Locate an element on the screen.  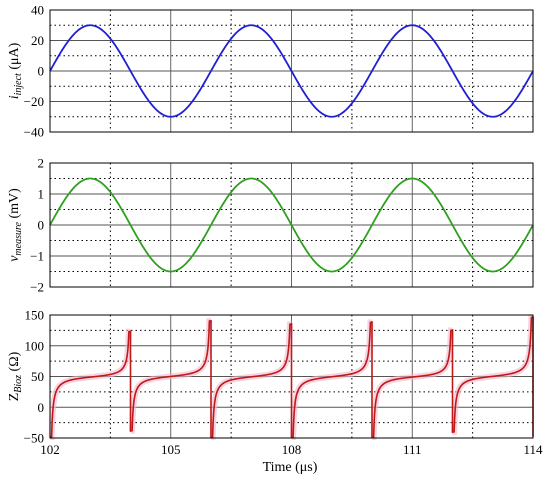
y-tick-label: 100 is located at coordinates (35, 345).